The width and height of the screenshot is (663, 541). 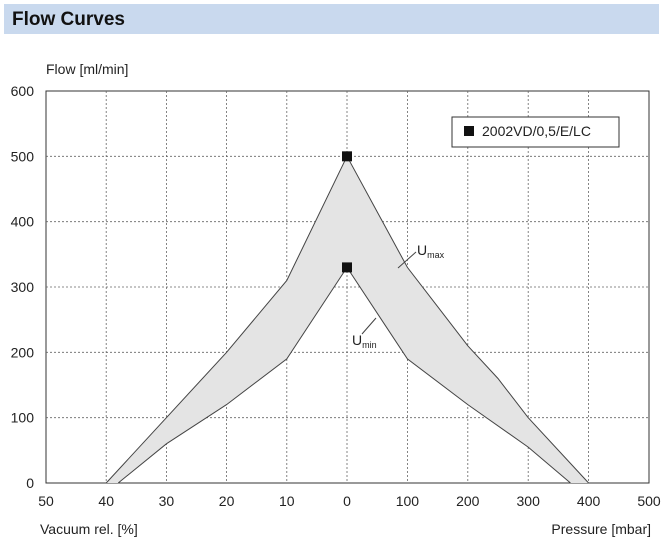 I want to click on title-bar: Flow Curves, so click(x=331, y=19).